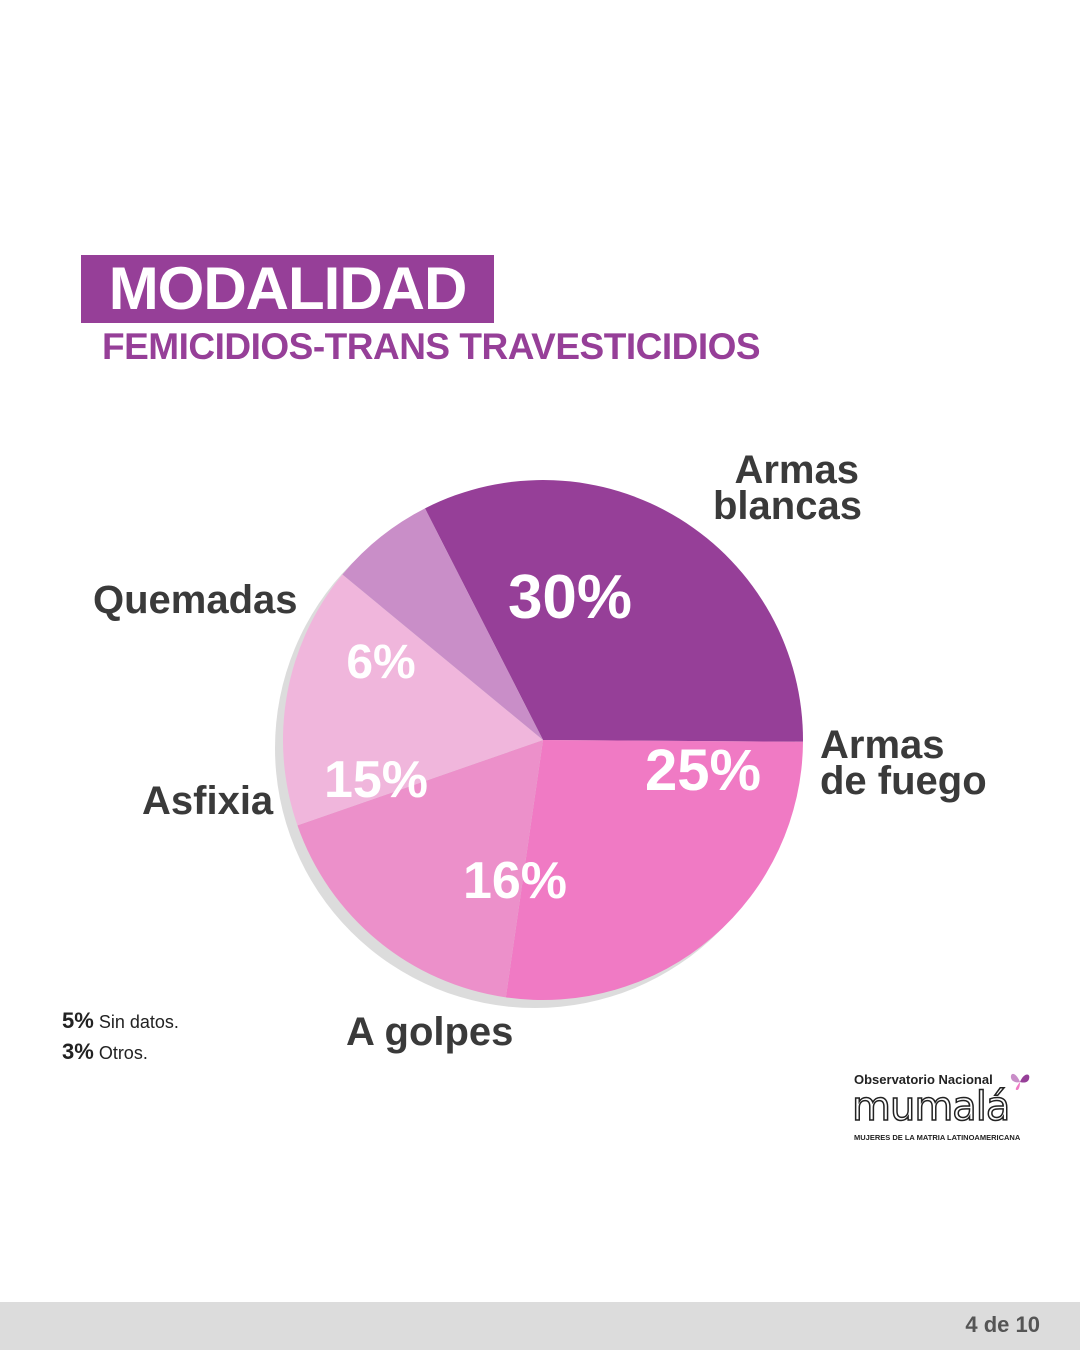  Describe the element at coordinates (420, 869) in the screenshot. I see `pie-slice-a-golpes` at that location.